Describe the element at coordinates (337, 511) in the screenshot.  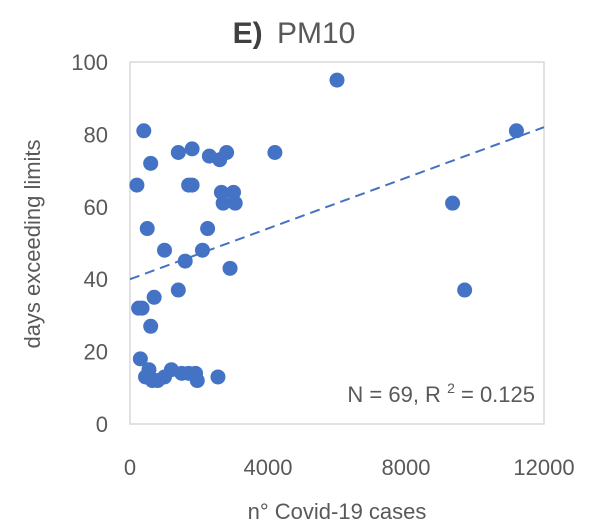
I see `x-axis-label: n° Covid-19 cases` at that location.